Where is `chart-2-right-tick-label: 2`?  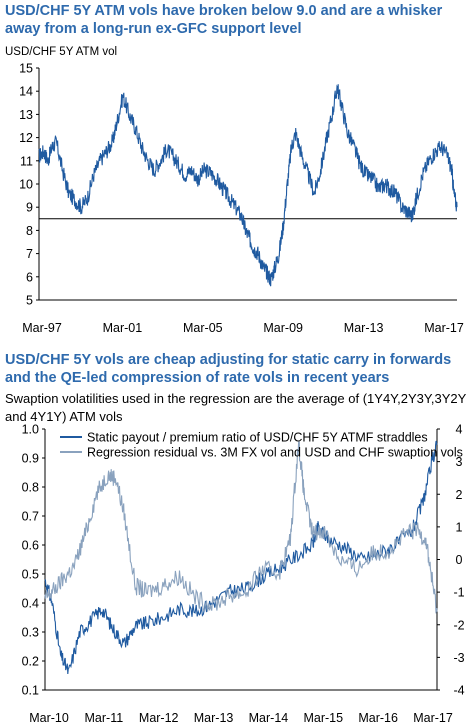 chart-2-right-tick-label: 2 is located at coordinates (459, 495).